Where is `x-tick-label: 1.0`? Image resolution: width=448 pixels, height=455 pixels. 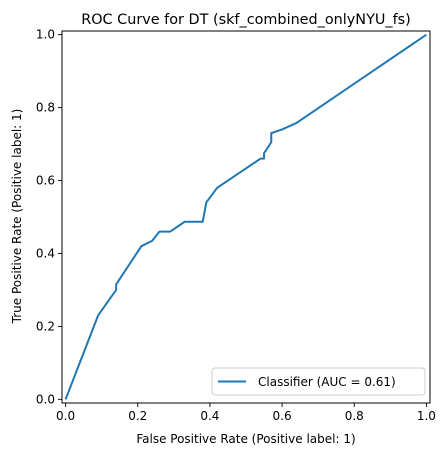 x-tick-label: 1.0 is located at coordinates (426, 416).